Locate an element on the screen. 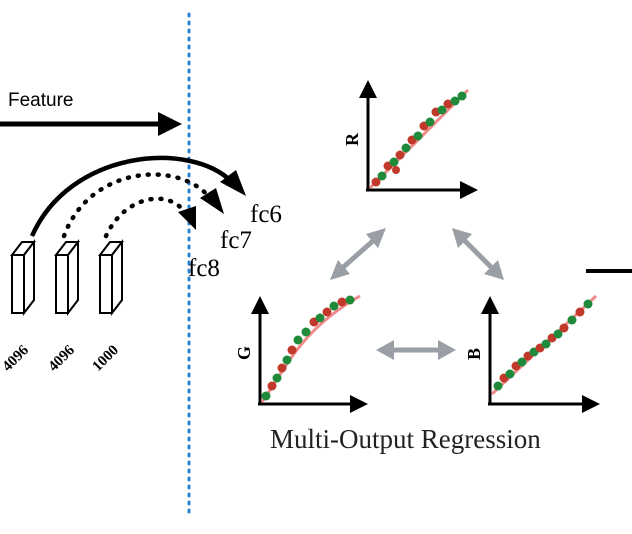 The image size is (632, 534). layer-block-fc7 is located at coordinates (67, 277).